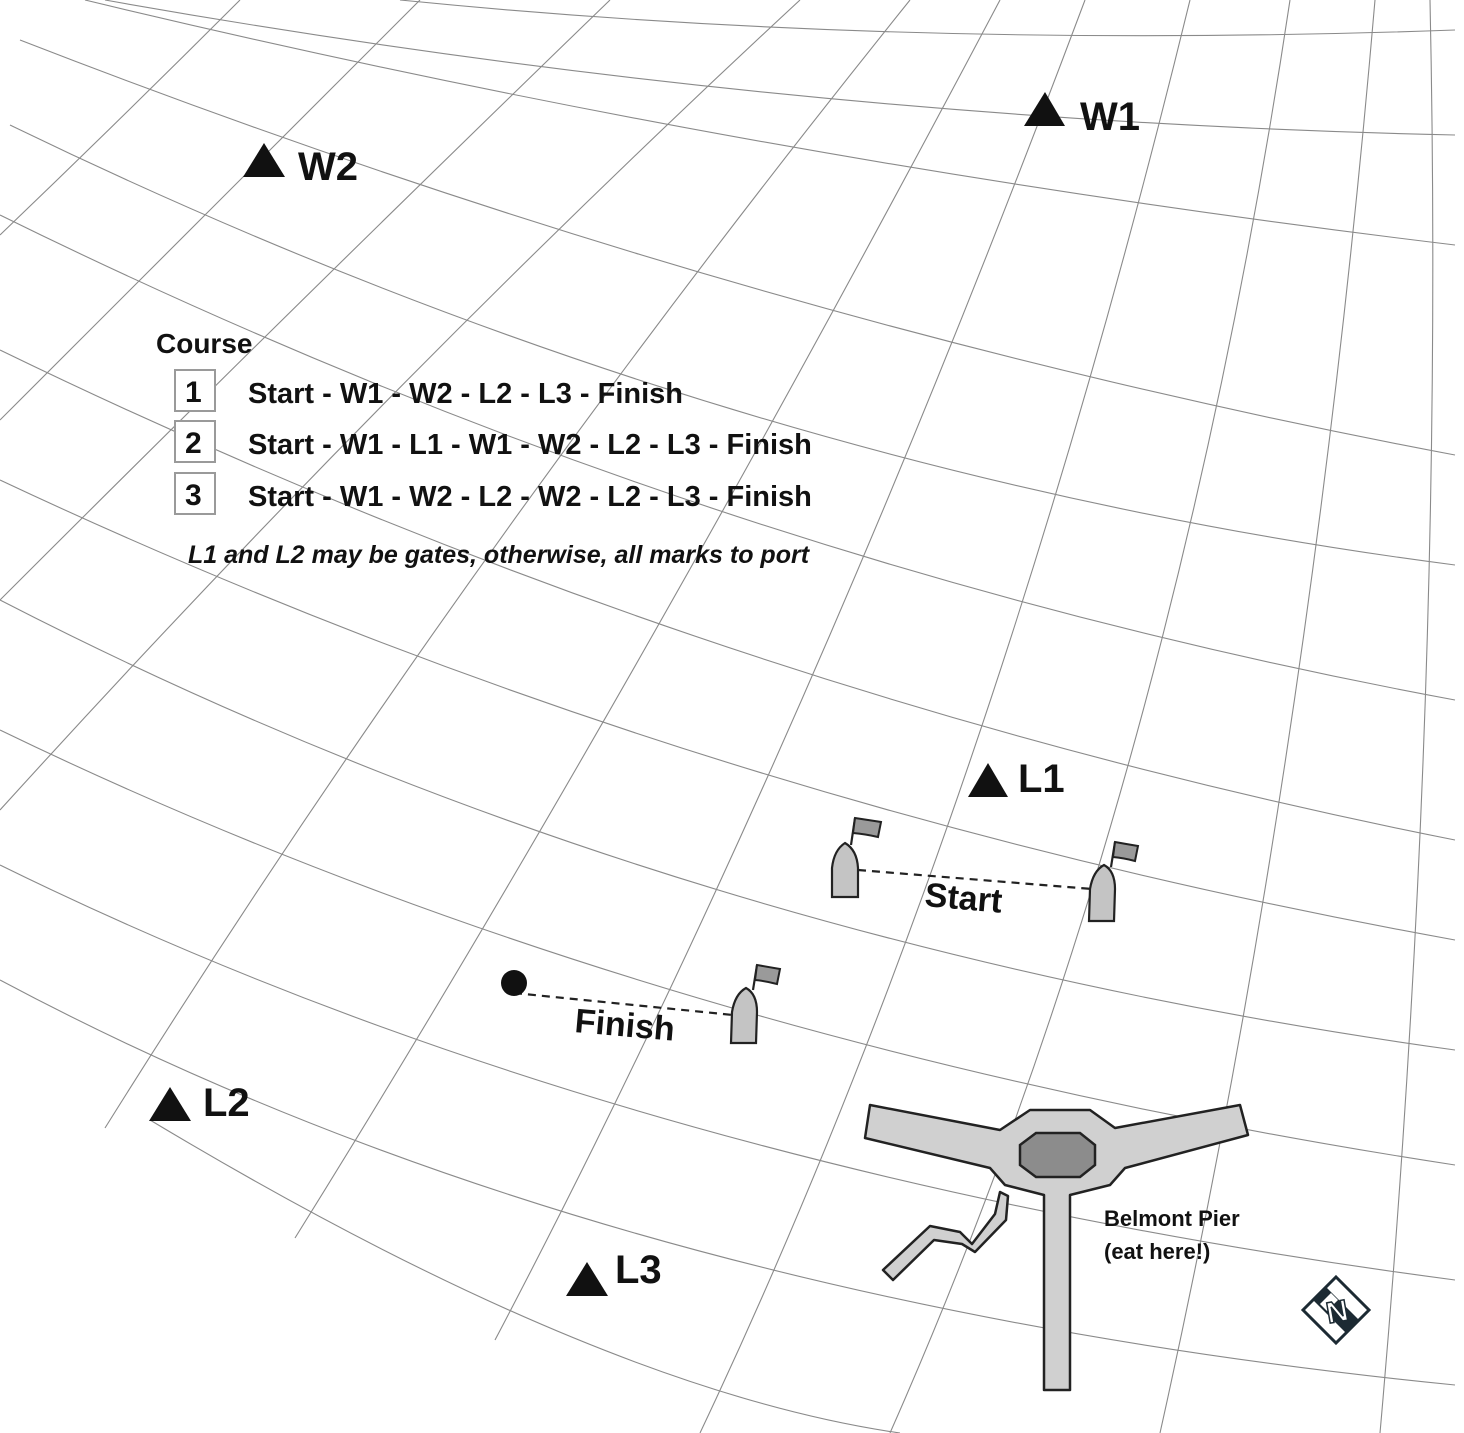 This screenshot has width=1464, height=1433. What do you see at coordinates (328, 167) in the screenshot?
I see `mark-label-w2: W2` at bounding box center [328, 167].